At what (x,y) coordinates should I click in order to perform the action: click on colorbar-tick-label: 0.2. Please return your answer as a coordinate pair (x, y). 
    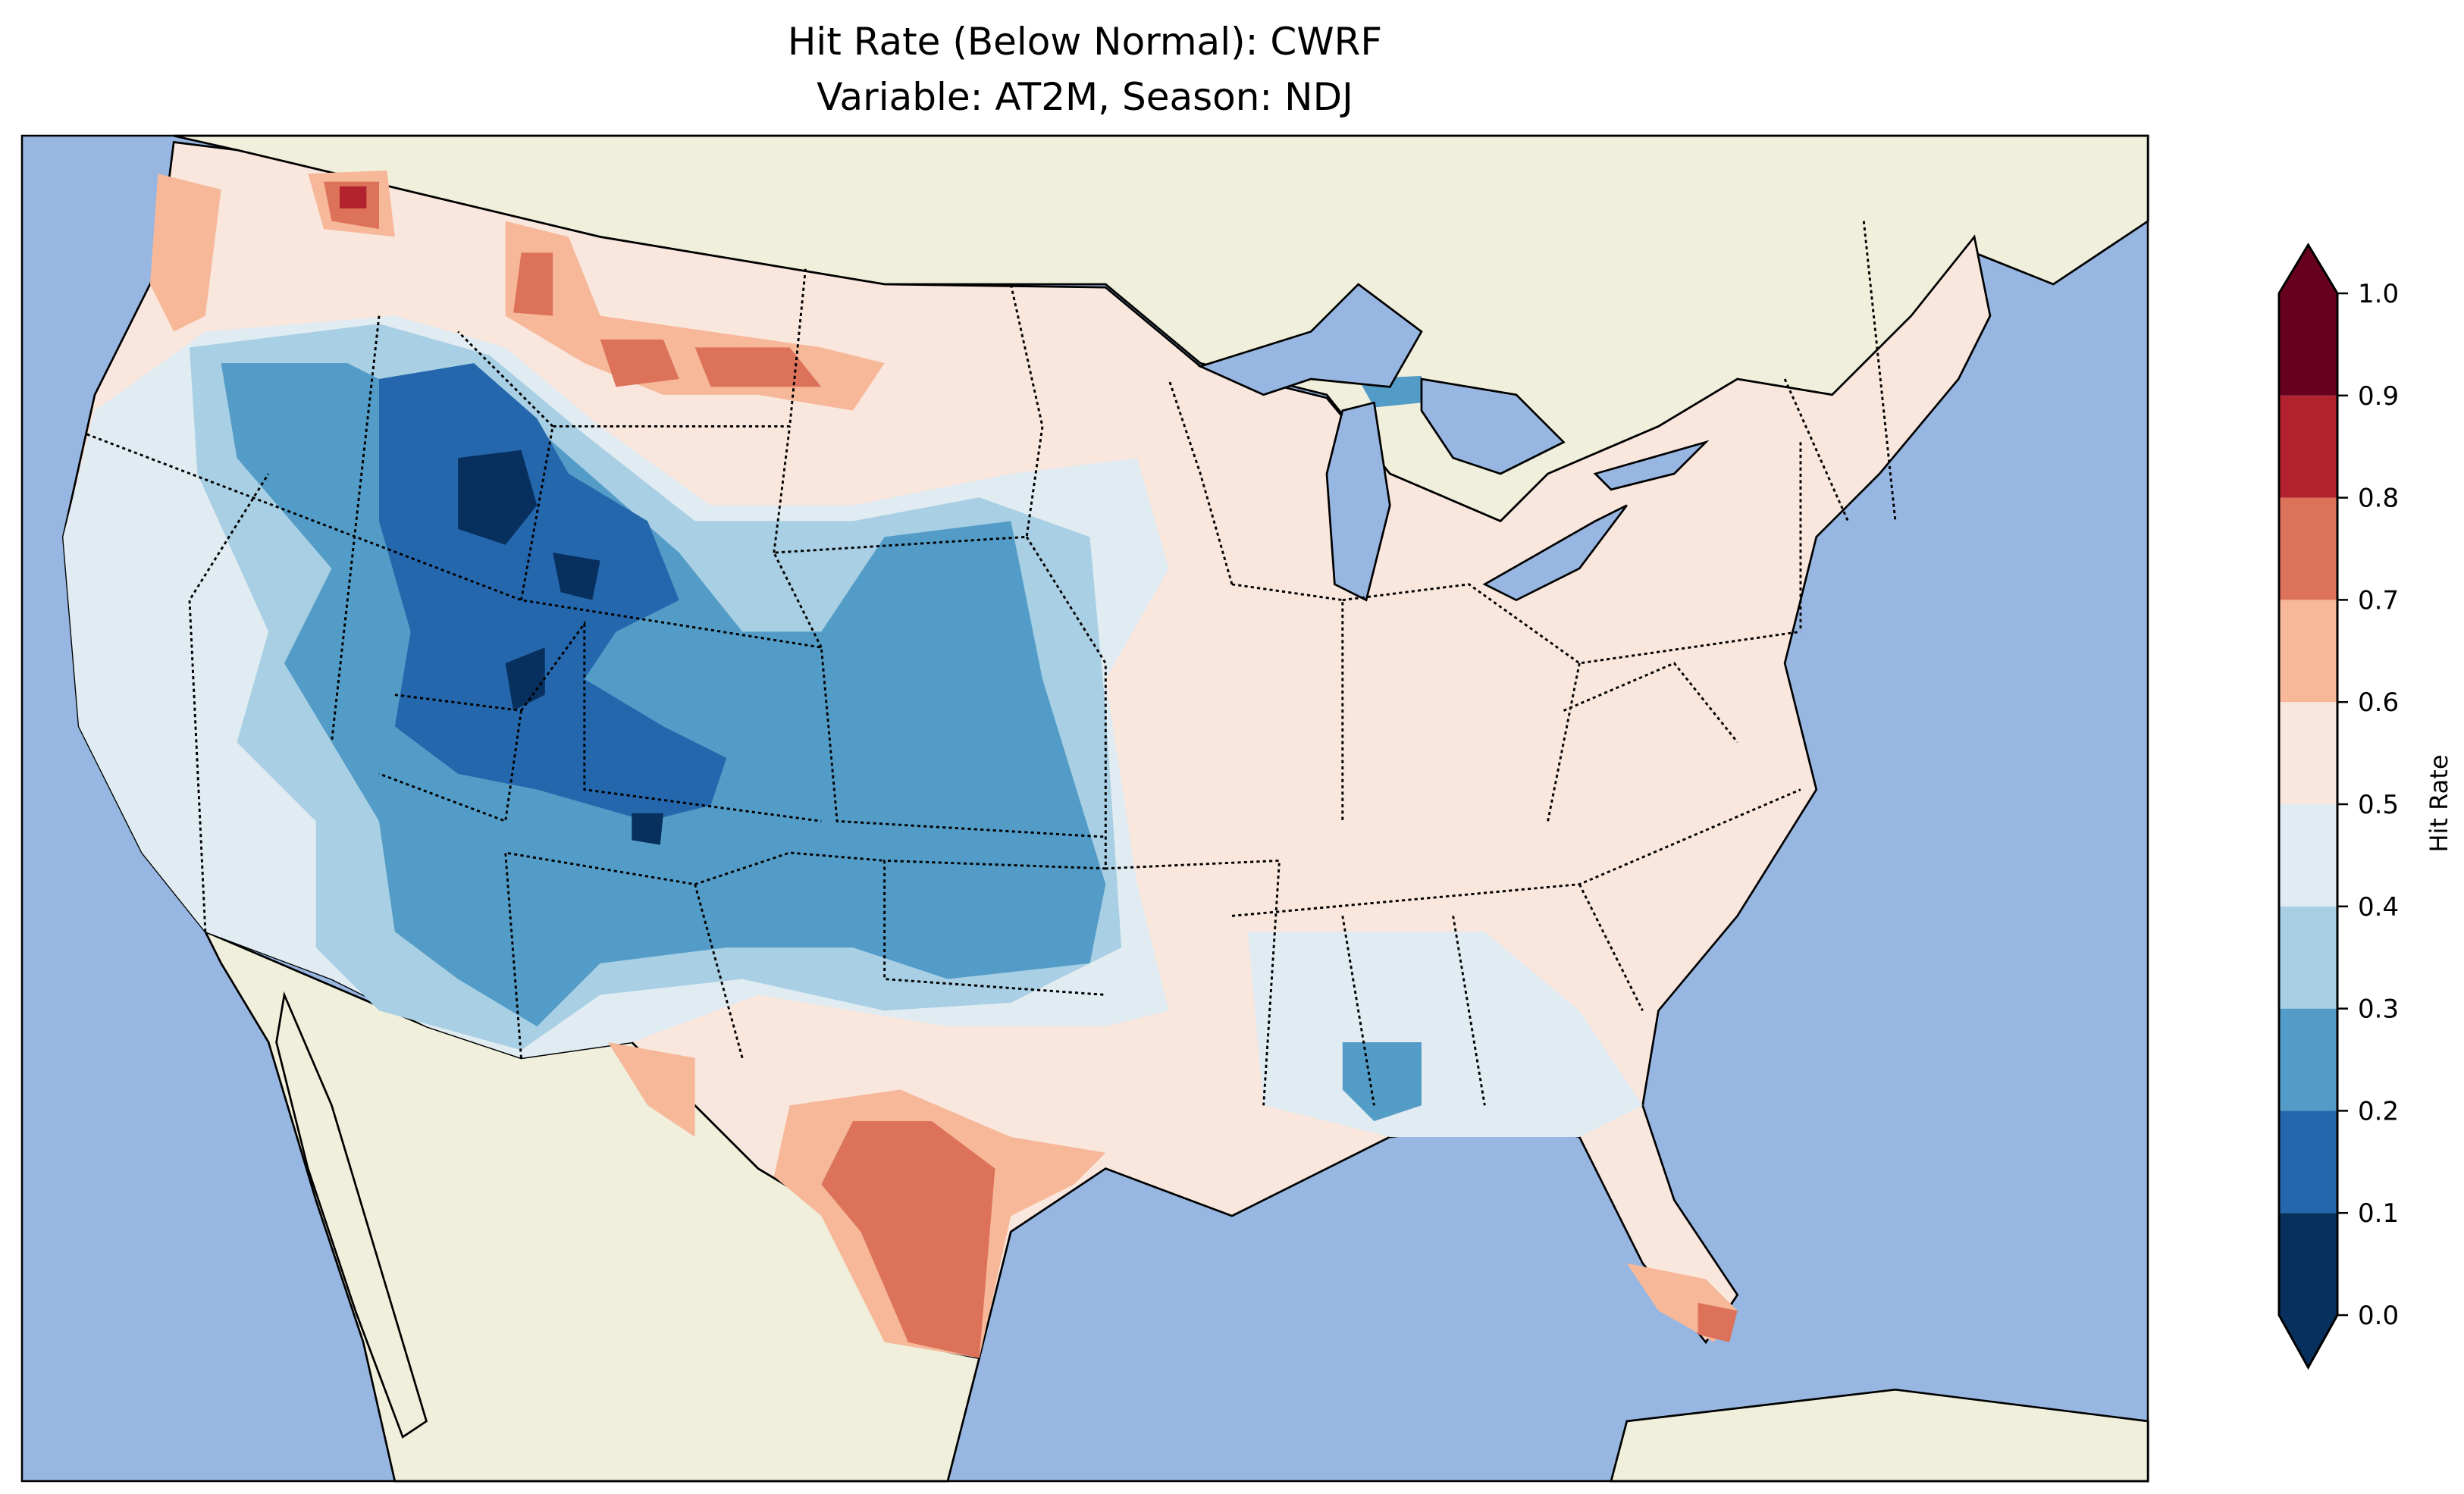
    Looking at the image, I should click on (2378, 1111).